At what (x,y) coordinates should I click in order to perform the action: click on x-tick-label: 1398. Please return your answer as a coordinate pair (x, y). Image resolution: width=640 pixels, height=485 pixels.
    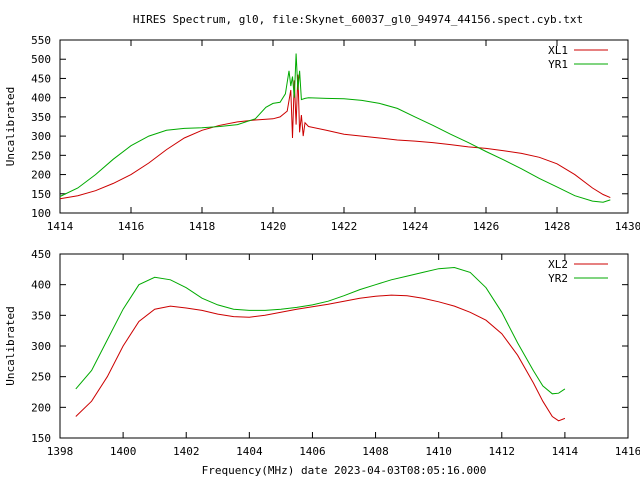
    Looking at the image, I should click on (60, 451).